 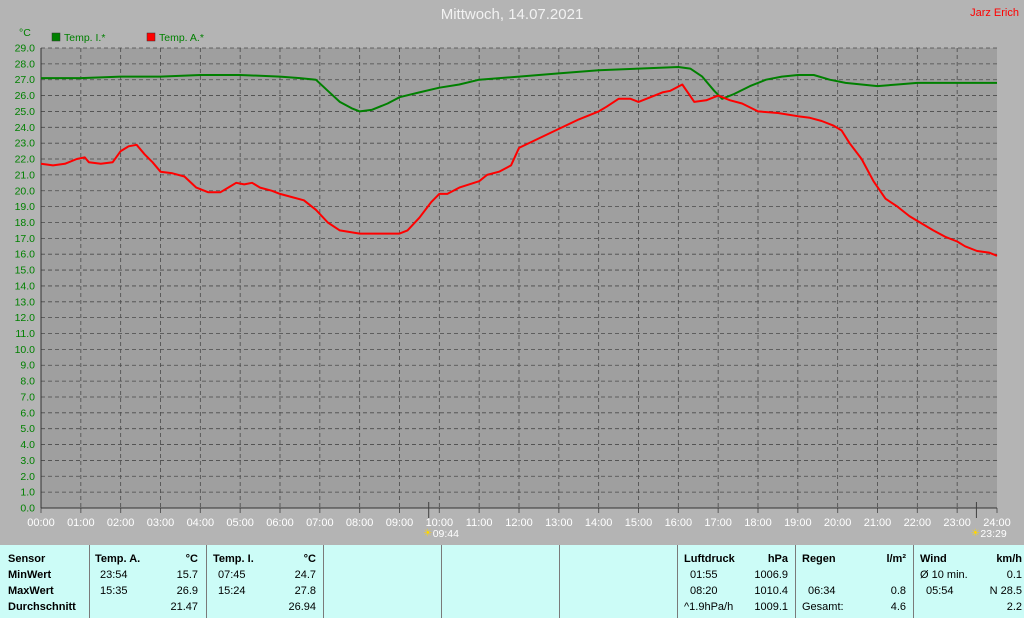 I want to click on x-tick-label: 02:00, so click(x=121, y=523).